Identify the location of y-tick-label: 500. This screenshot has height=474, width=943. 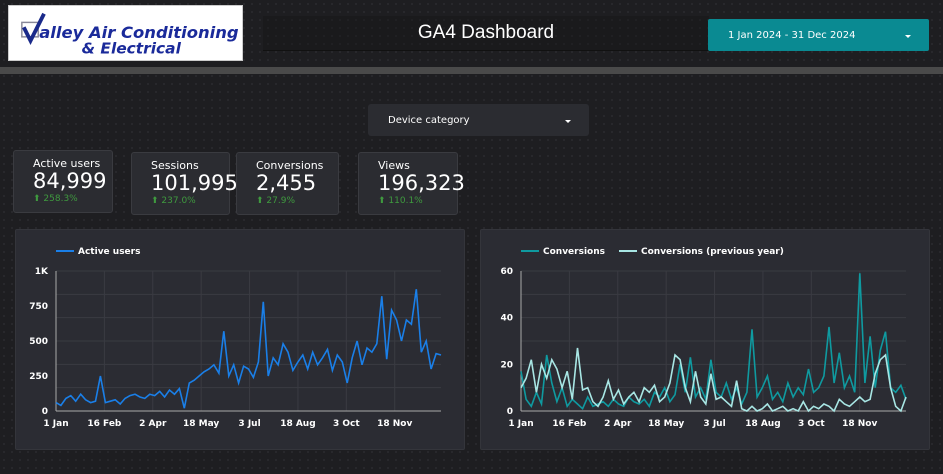
(38, 342).